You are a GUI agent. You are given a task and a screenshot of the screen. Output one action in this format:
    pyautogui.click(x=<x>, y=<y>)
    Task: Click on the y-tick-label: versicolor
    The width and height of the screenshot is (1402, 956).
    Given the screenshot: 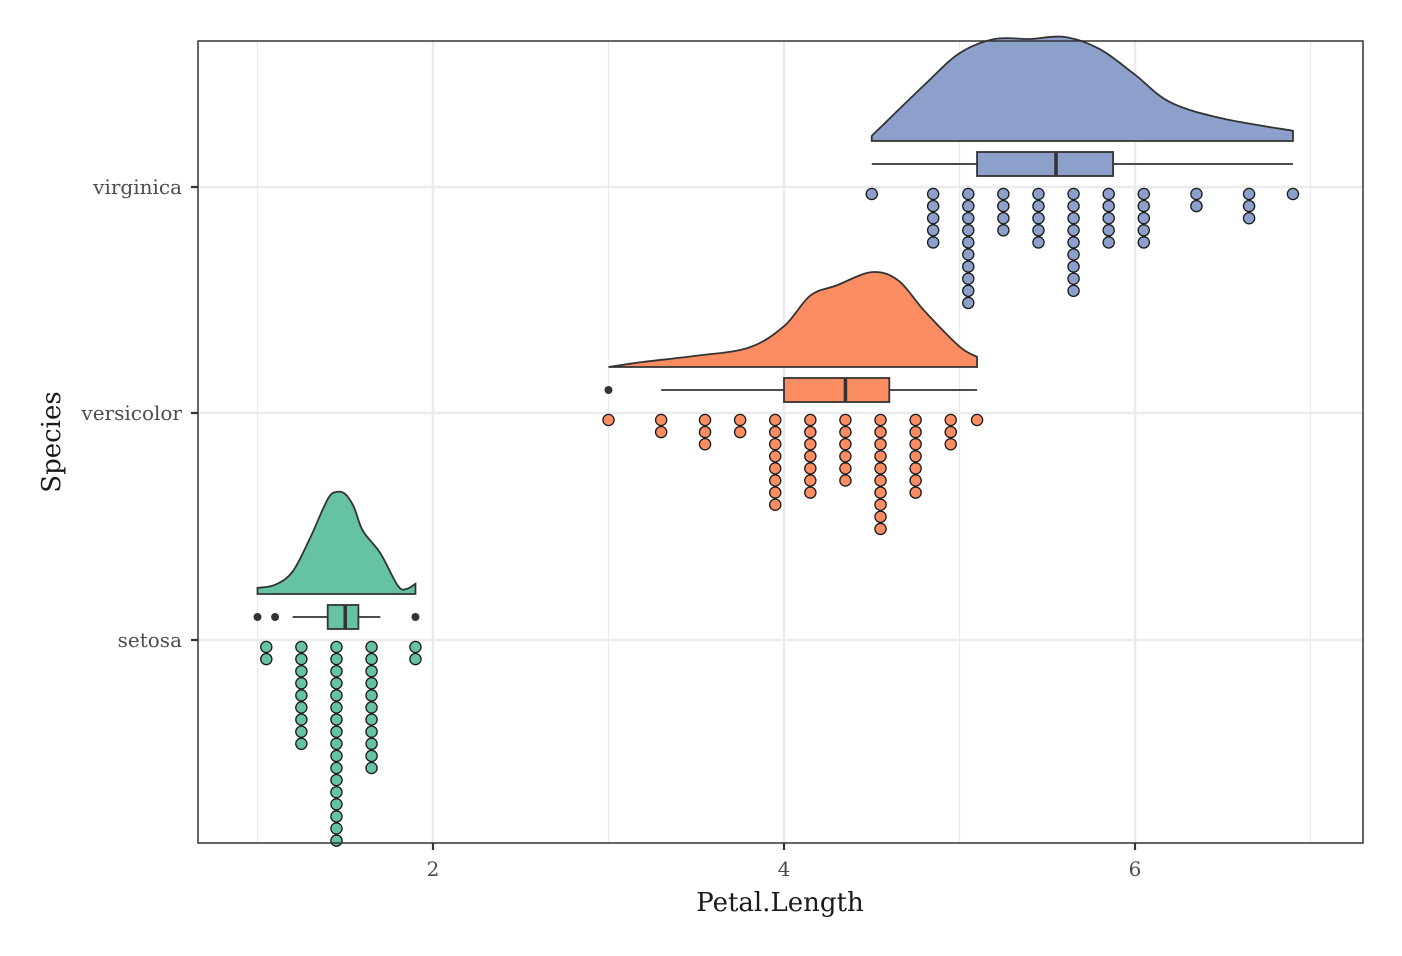 What is the action you would take?
    pyautogui.click(x=131, y=413)
    